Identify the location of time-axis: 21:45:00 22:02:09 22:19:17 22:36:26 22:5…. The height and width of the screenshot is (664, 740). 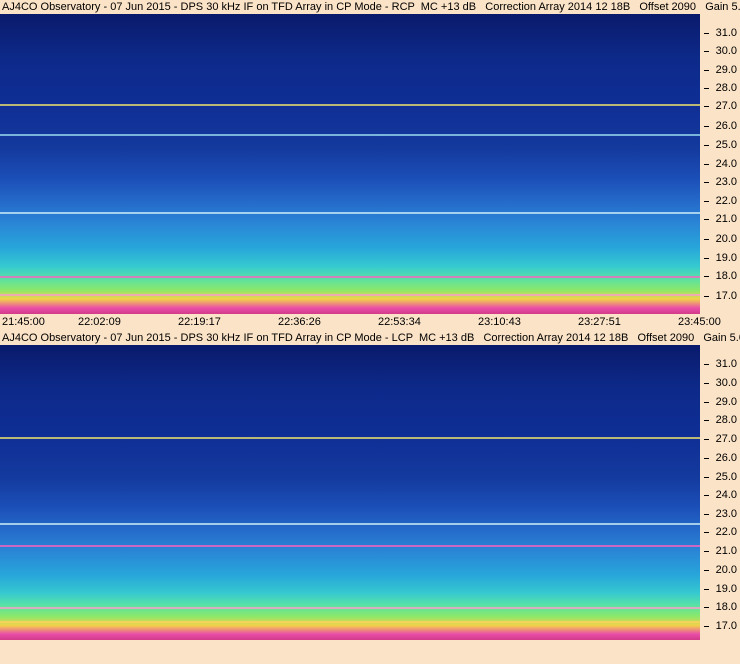
(370, 322).